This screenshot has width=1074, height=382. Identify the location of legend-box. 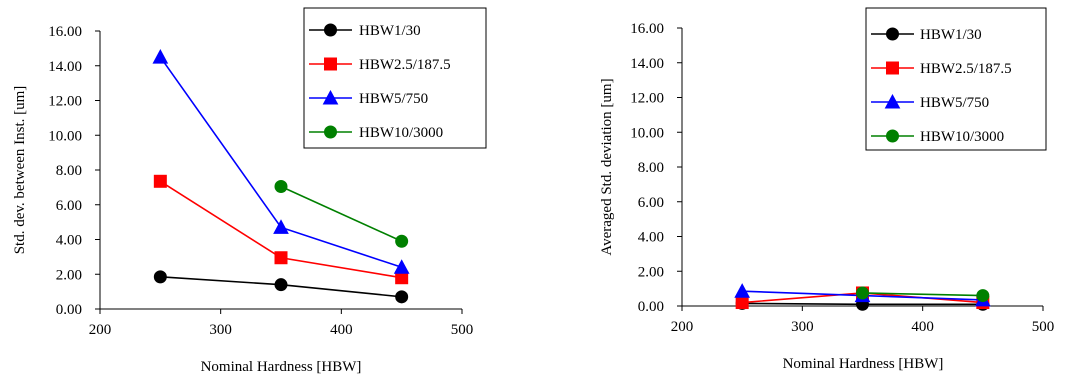
(395, 78).